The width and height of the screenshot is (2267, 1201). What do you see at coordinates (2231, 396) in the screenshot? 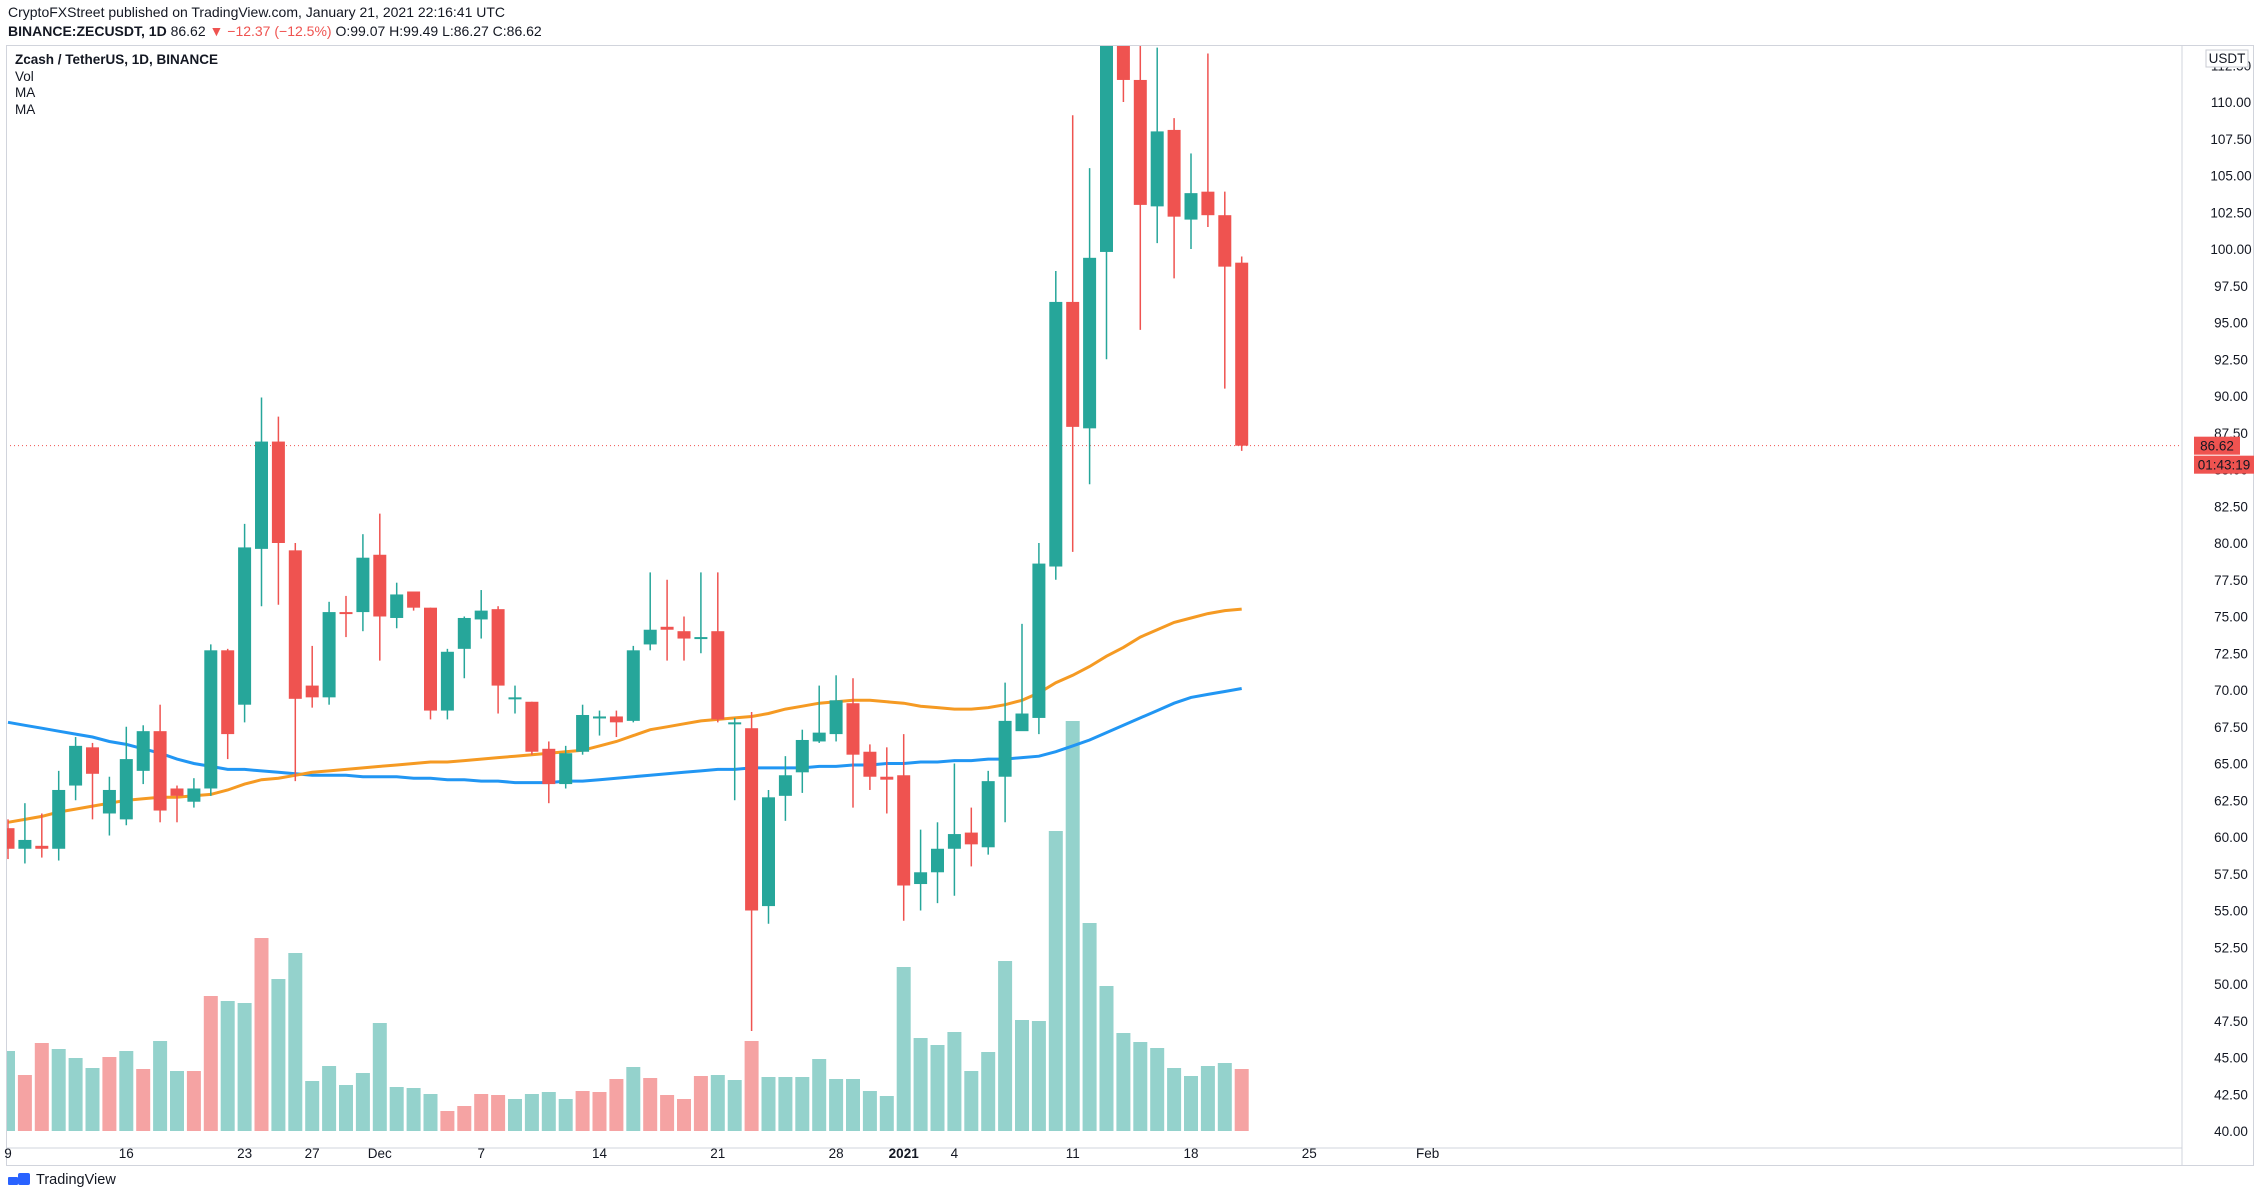
I see `price-tick-label: 90.00` at bounding box center [2231, 396].